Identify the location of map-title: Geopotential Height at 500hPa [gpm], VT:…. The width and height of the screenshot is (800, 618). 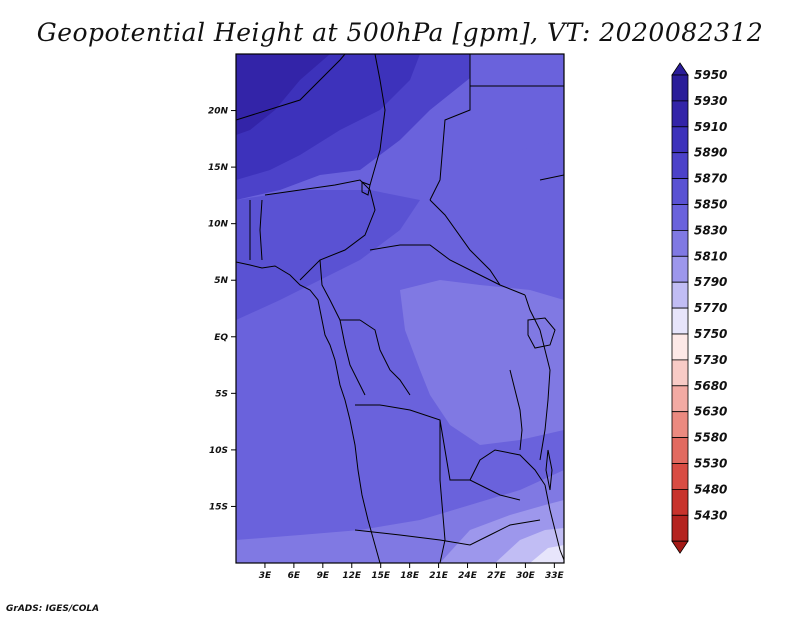
(400, 32).